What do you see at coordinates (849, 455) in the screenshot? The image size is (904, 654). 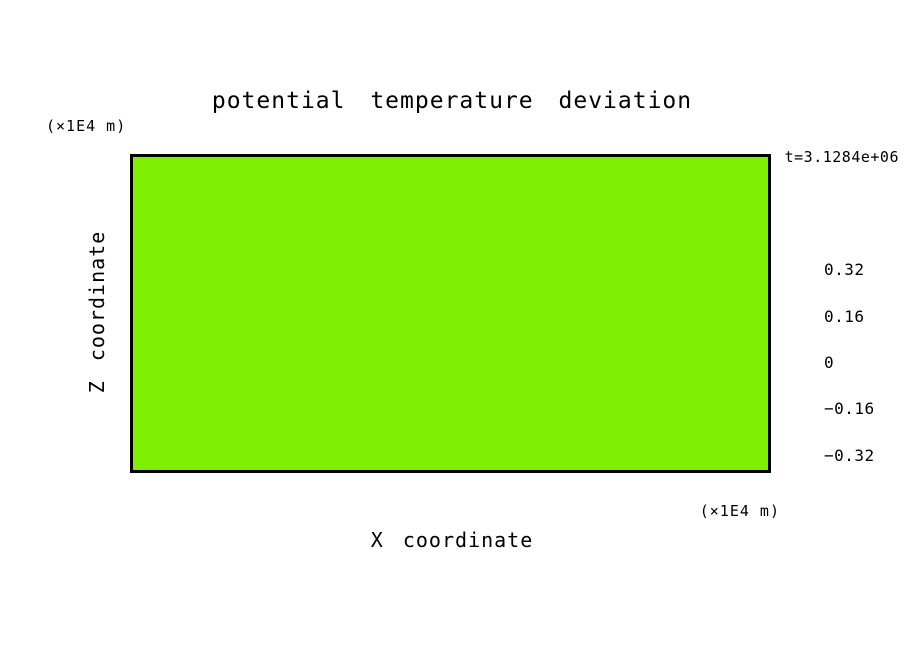 I see `colorbar-label--0.32: −0.32` at bounding box center [849, 455].